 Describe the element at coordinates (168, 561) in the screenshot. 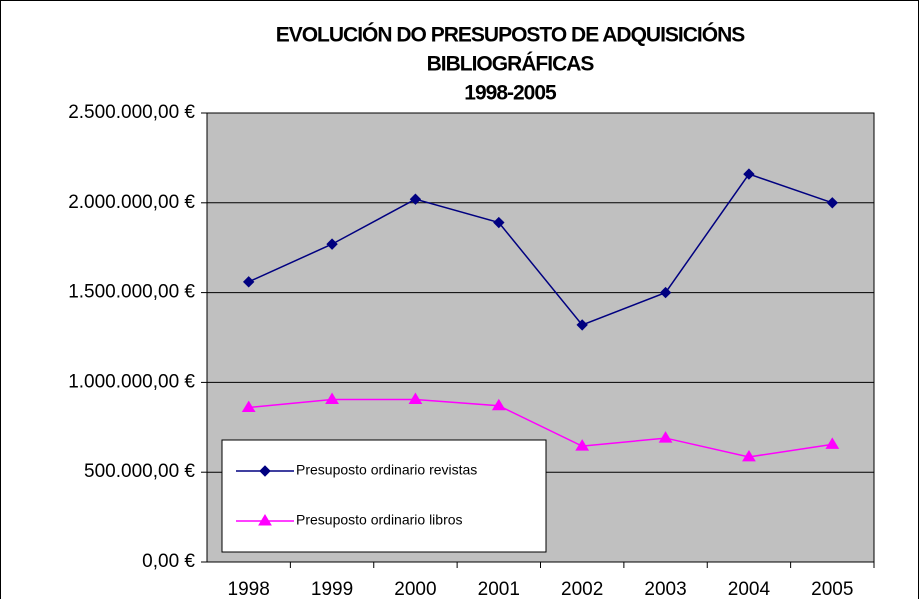

I see `y-tick-label: 0,00 €` at that location.